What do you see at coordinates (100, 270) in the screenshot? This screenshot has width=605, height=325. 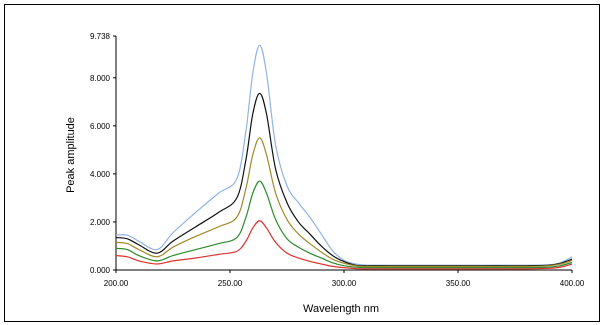 I see `y-tick-label: 0.000` at bounding box center [100, 270].